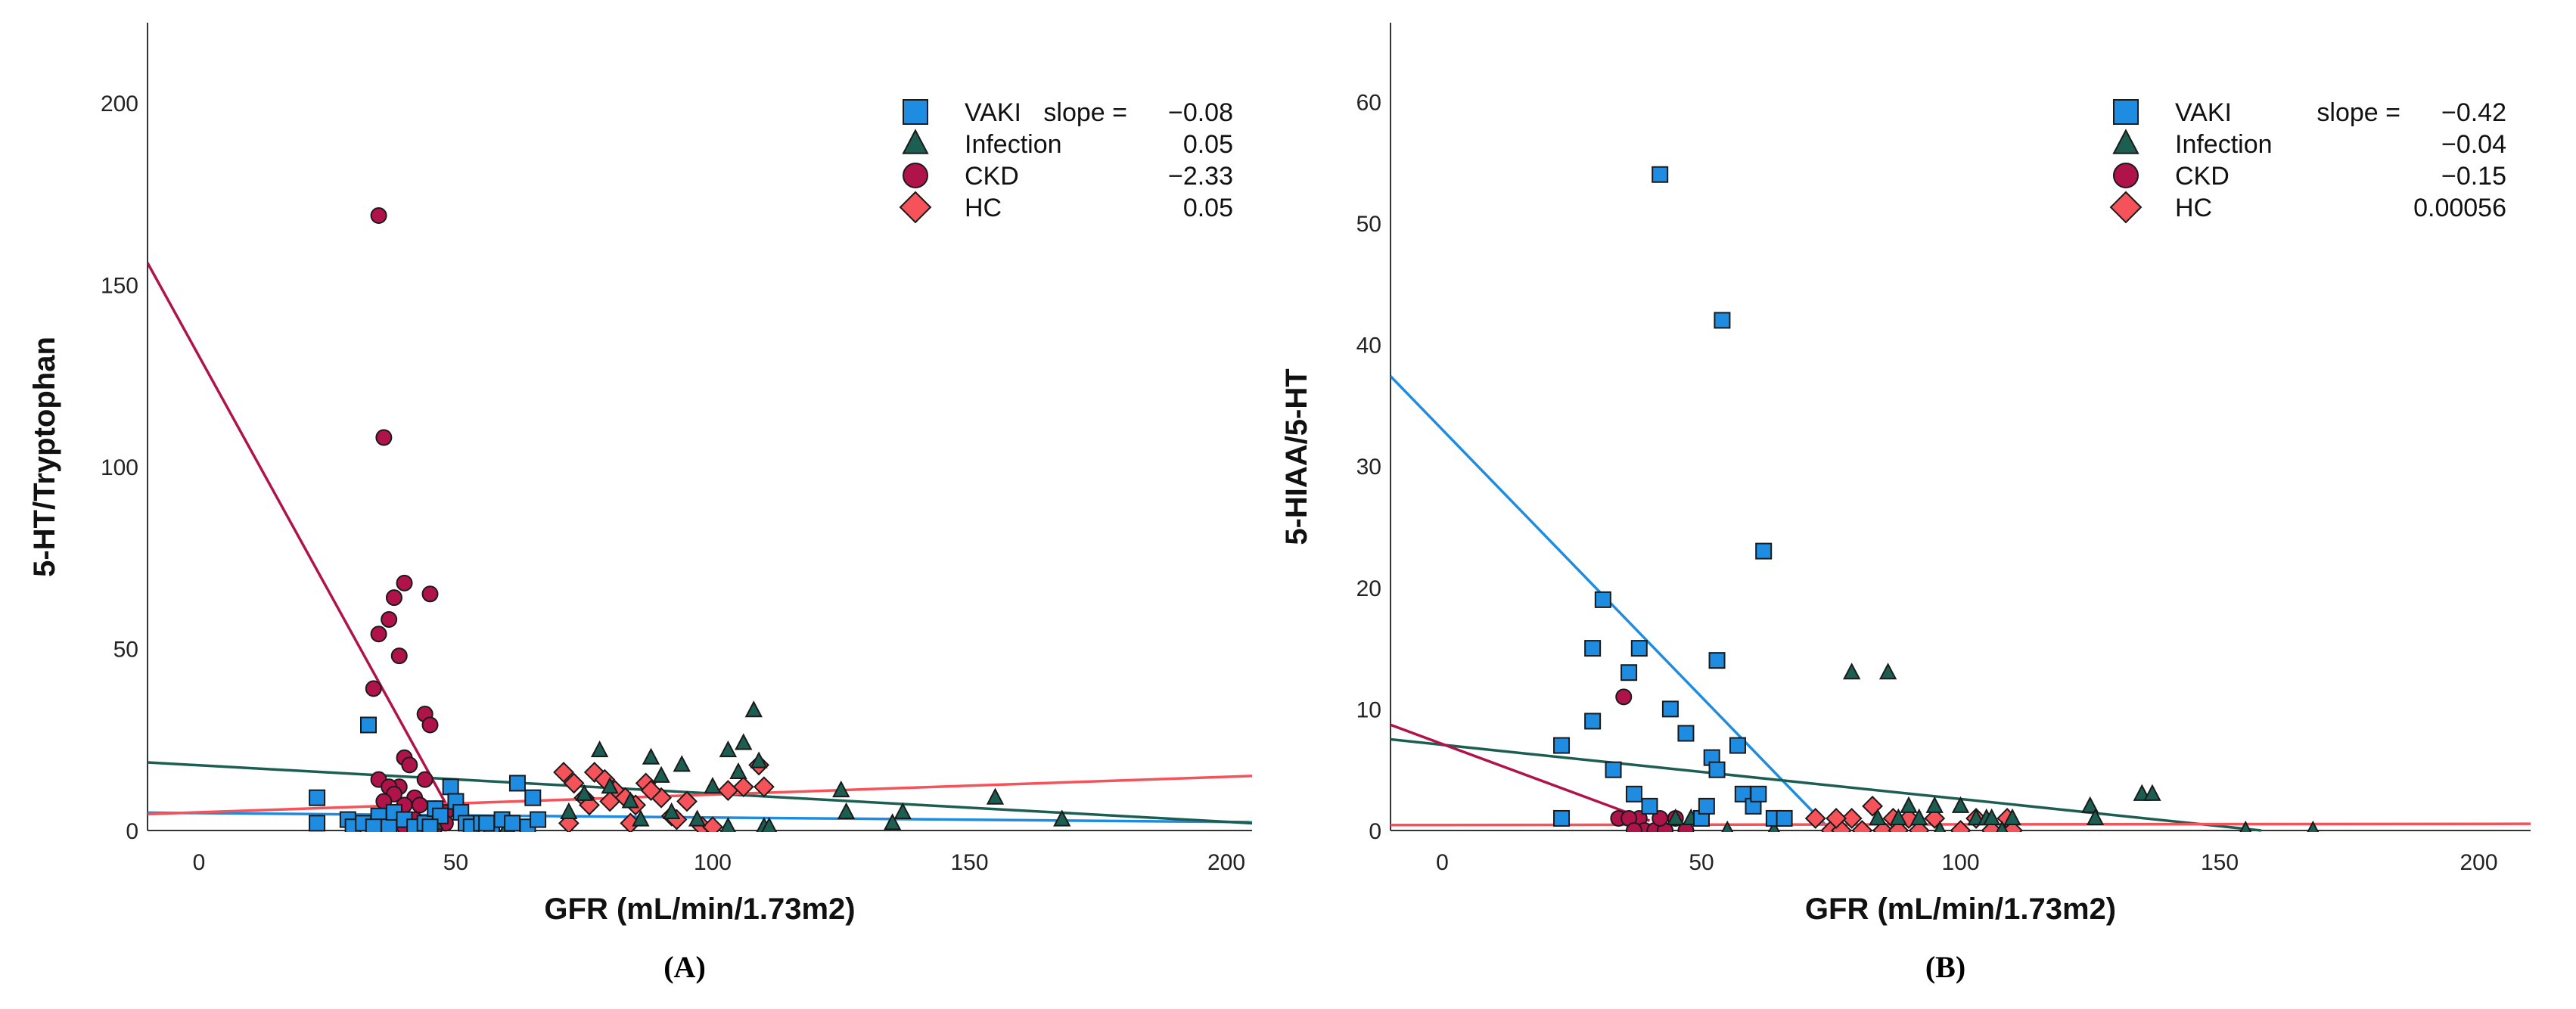 The width and height of the screenshot is (2576, 1009). What do you see at coordinates (2478, 862) in the screenshot?
I see `x-tick-label: 200` at bounding box center [2478, 862].